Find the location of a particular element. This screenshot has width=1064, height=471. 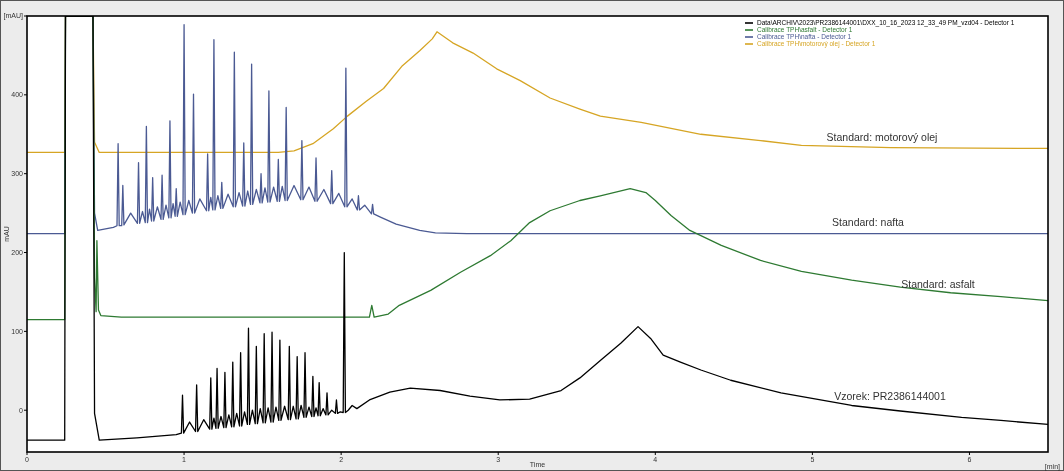

annotation: Standard: asfalt is located at coordinates (938, 283).